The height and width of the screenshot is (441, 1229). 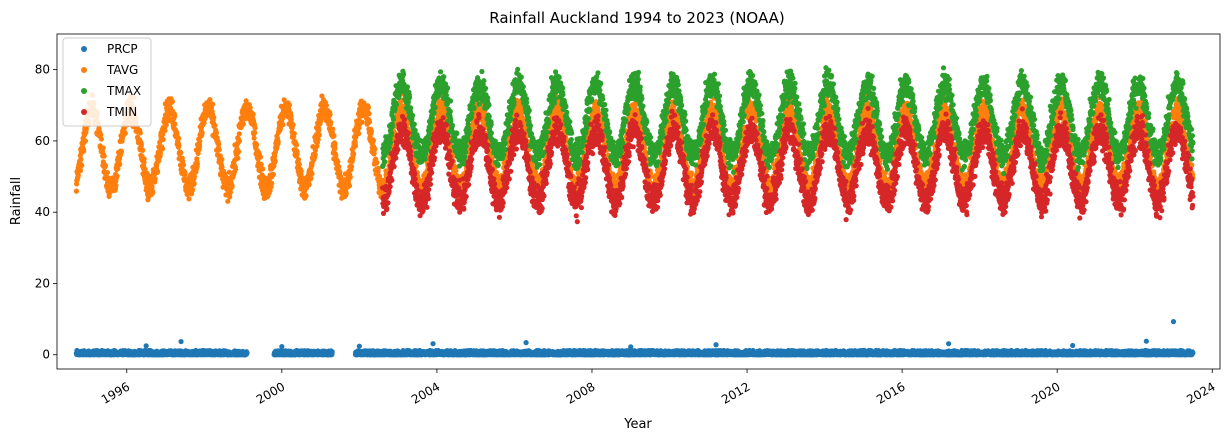 What do you see at coordinates (634, 338) in the screenshot?
I see `series-prcp` at bounding box center [634, 338].